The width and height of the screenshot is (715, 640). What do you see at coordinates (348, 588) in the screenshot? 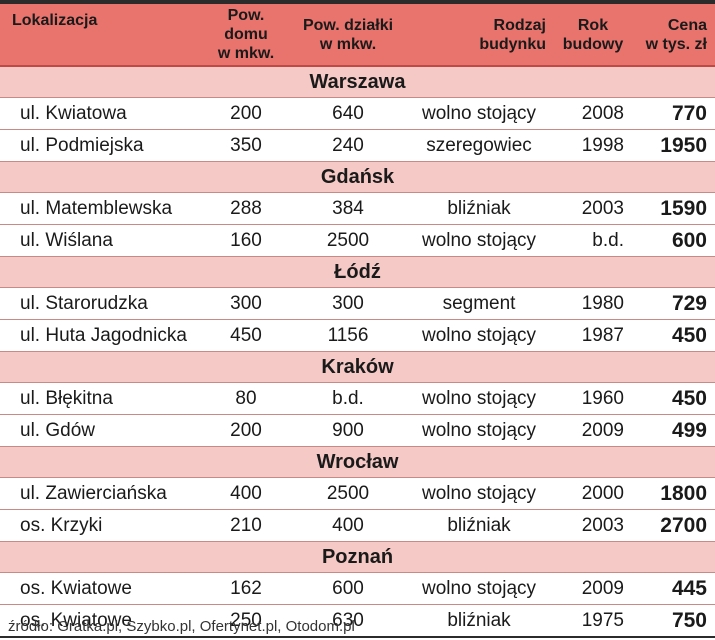
I see `plot-area-cell: 600` at bounding box center [348, 588].